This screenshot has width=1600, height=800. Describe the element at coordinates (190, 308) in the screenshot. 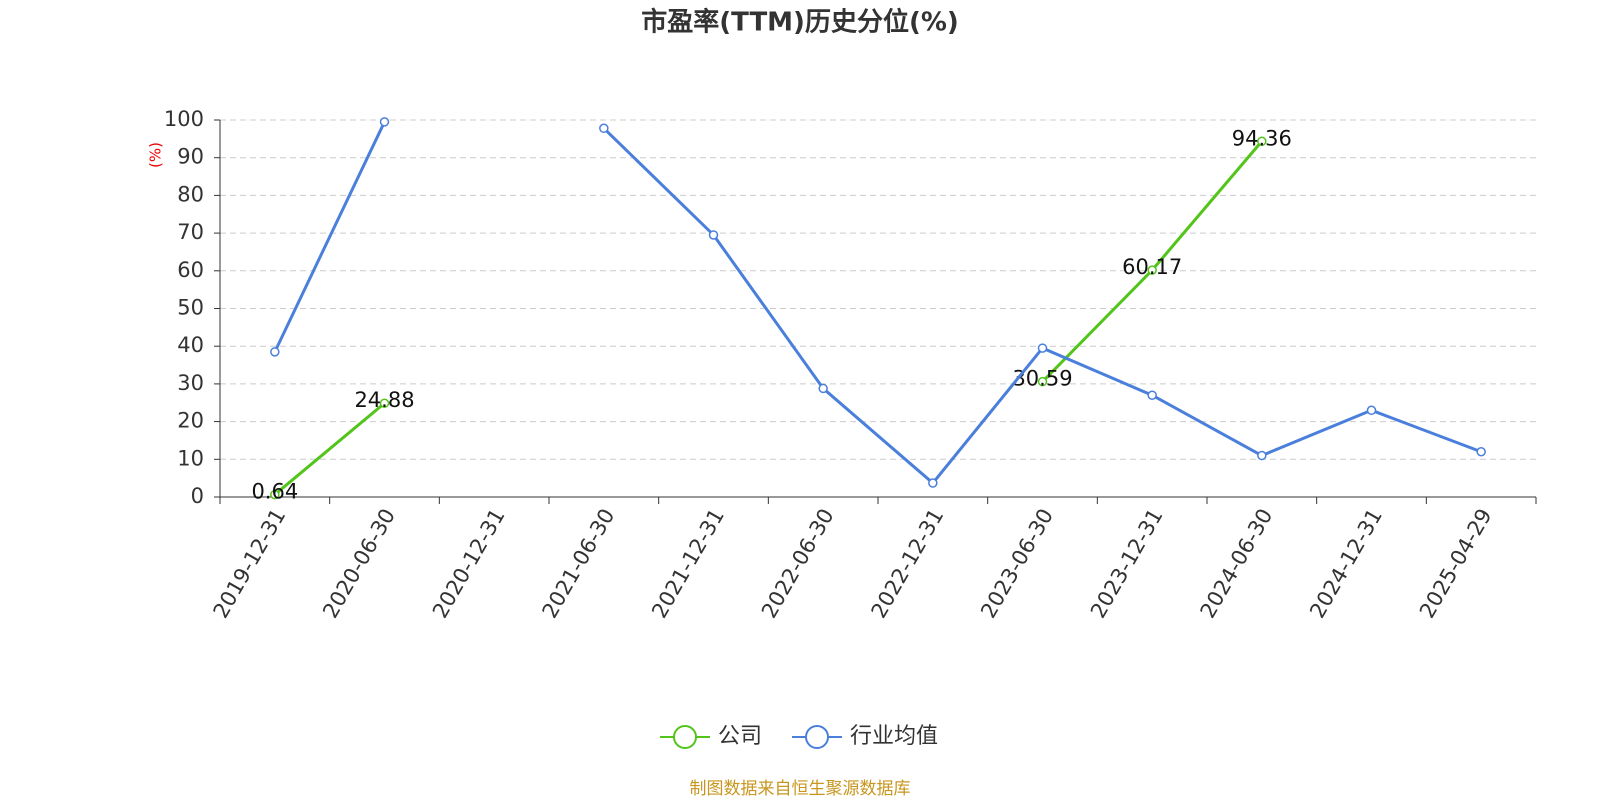

I see `y-tick-label: 50` at that location.